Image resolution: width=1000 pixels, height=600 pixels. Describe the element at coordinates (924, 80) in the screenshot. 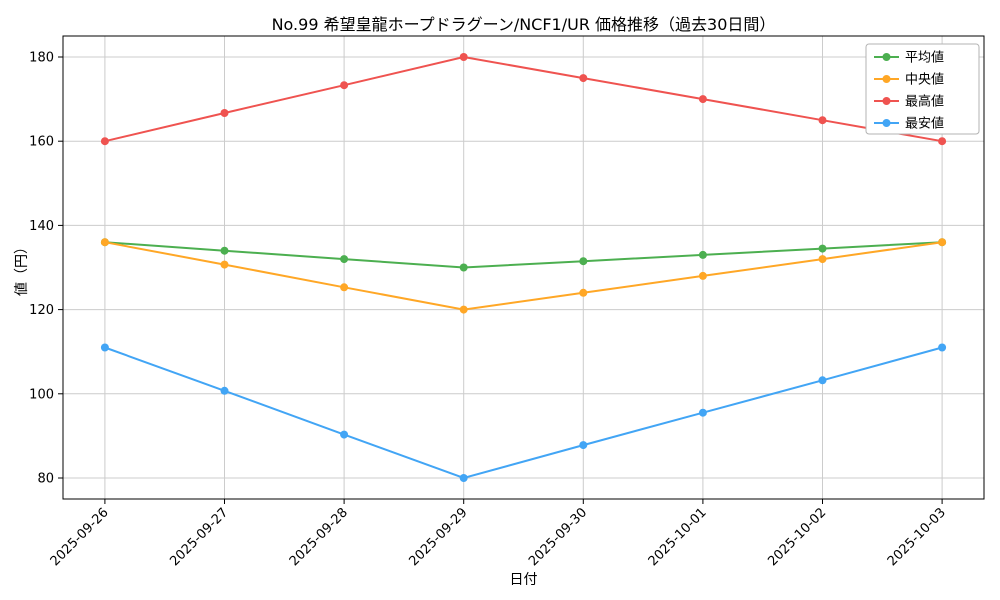

I see `legend-label: 中央値` at that location.